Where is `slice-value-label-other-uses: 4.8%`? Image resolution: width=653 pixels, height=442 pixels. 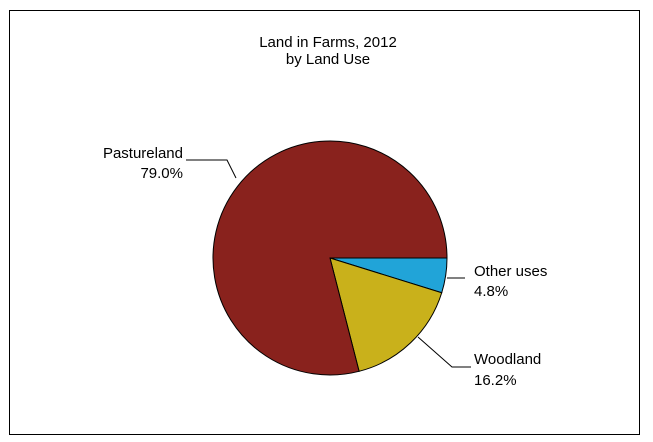 slice-value-label-other-uses: 4.8% is located at coordinates (491, 291).